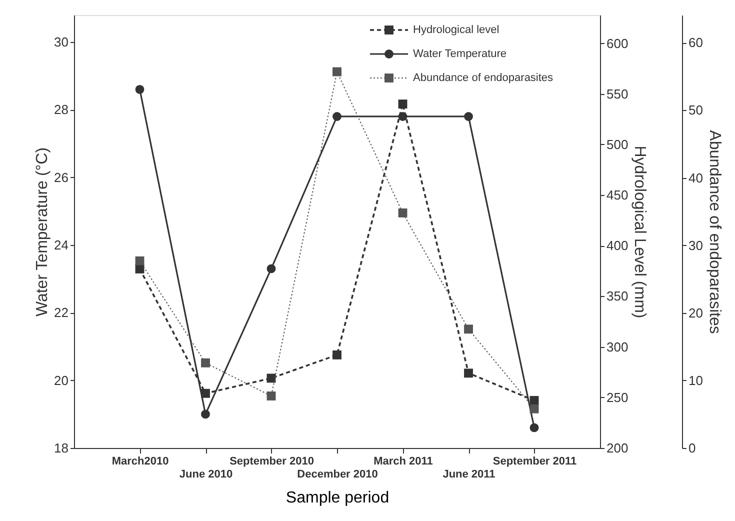 The image size is (735, 521). Describe the element at coordinates (695, 110) in the screenshot. I see `y3-tick-label: 50` at that location.